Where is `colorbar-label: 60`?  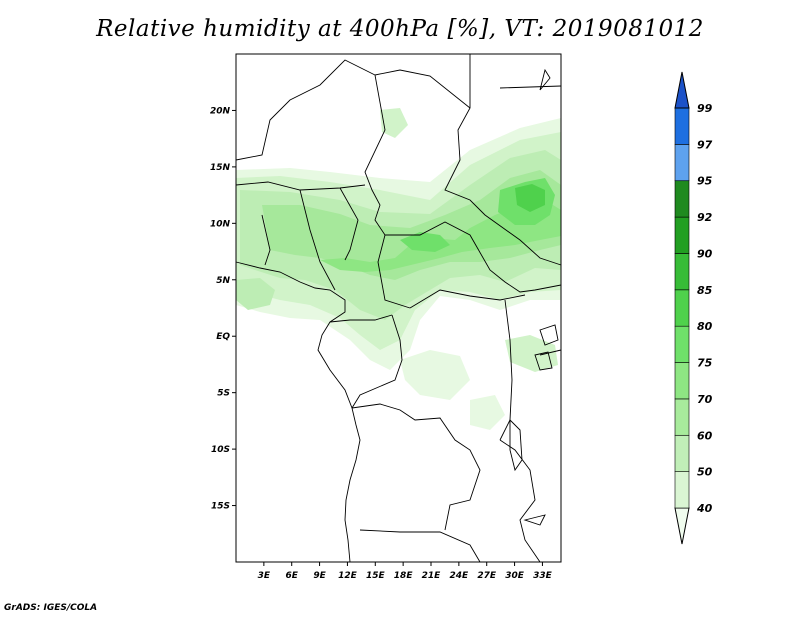 colorbar-label: 60 is located at coordinates (705, 435).